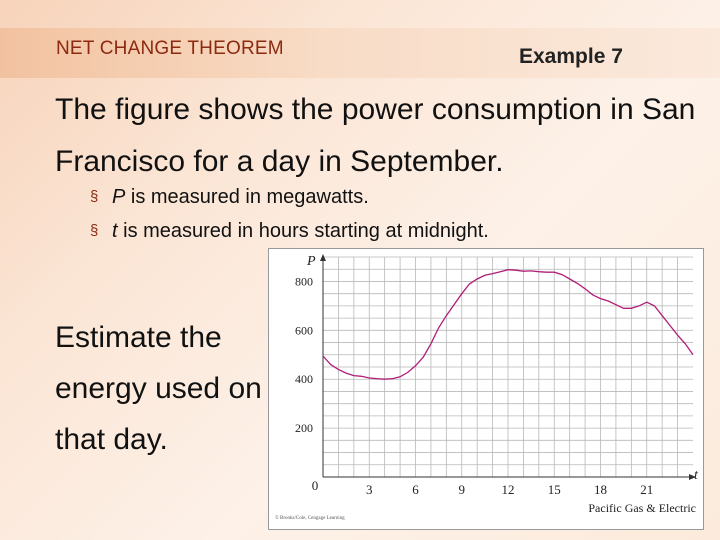 This screenshot has width=720, height=540. Describe the element at coordinates (323, 257) in the screenshot. I see `y-axis-arrow-icon` at that location.